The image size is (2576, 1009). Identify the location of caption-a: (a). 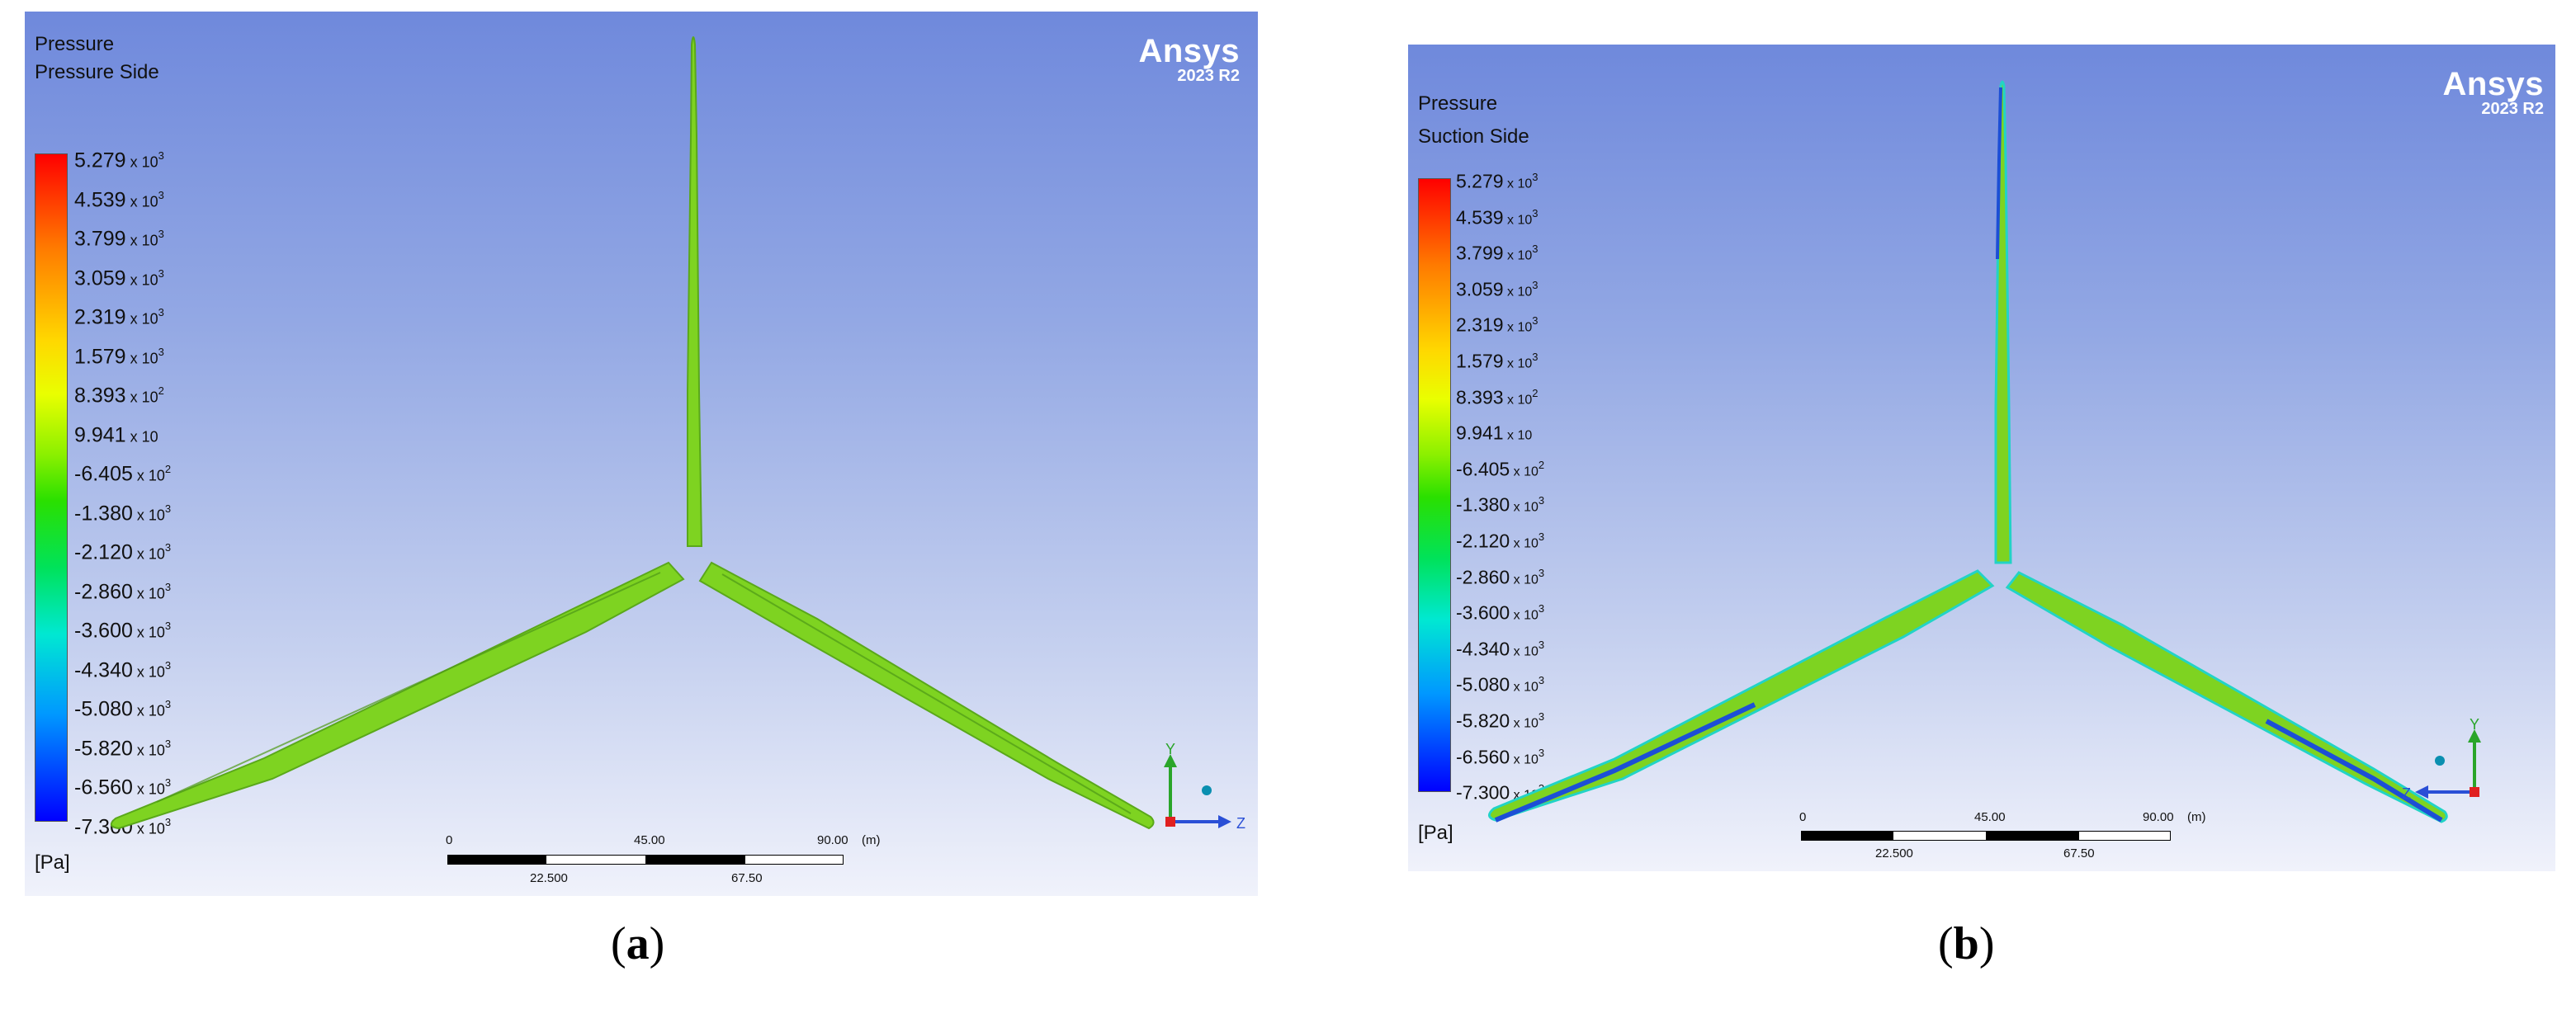
(638, 943).